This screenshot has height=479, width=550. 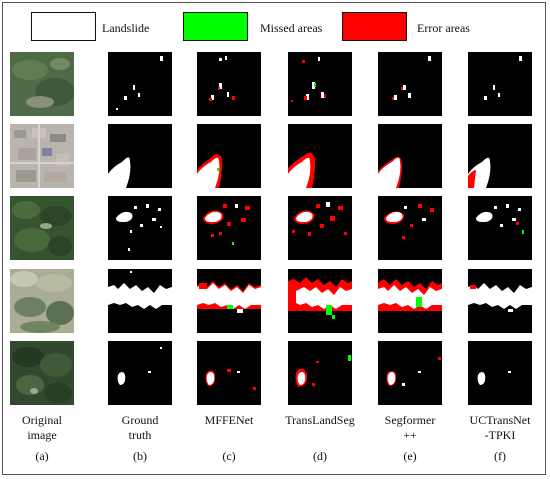 I want to click on uctransnet-row3, so click(x=500, y=228).